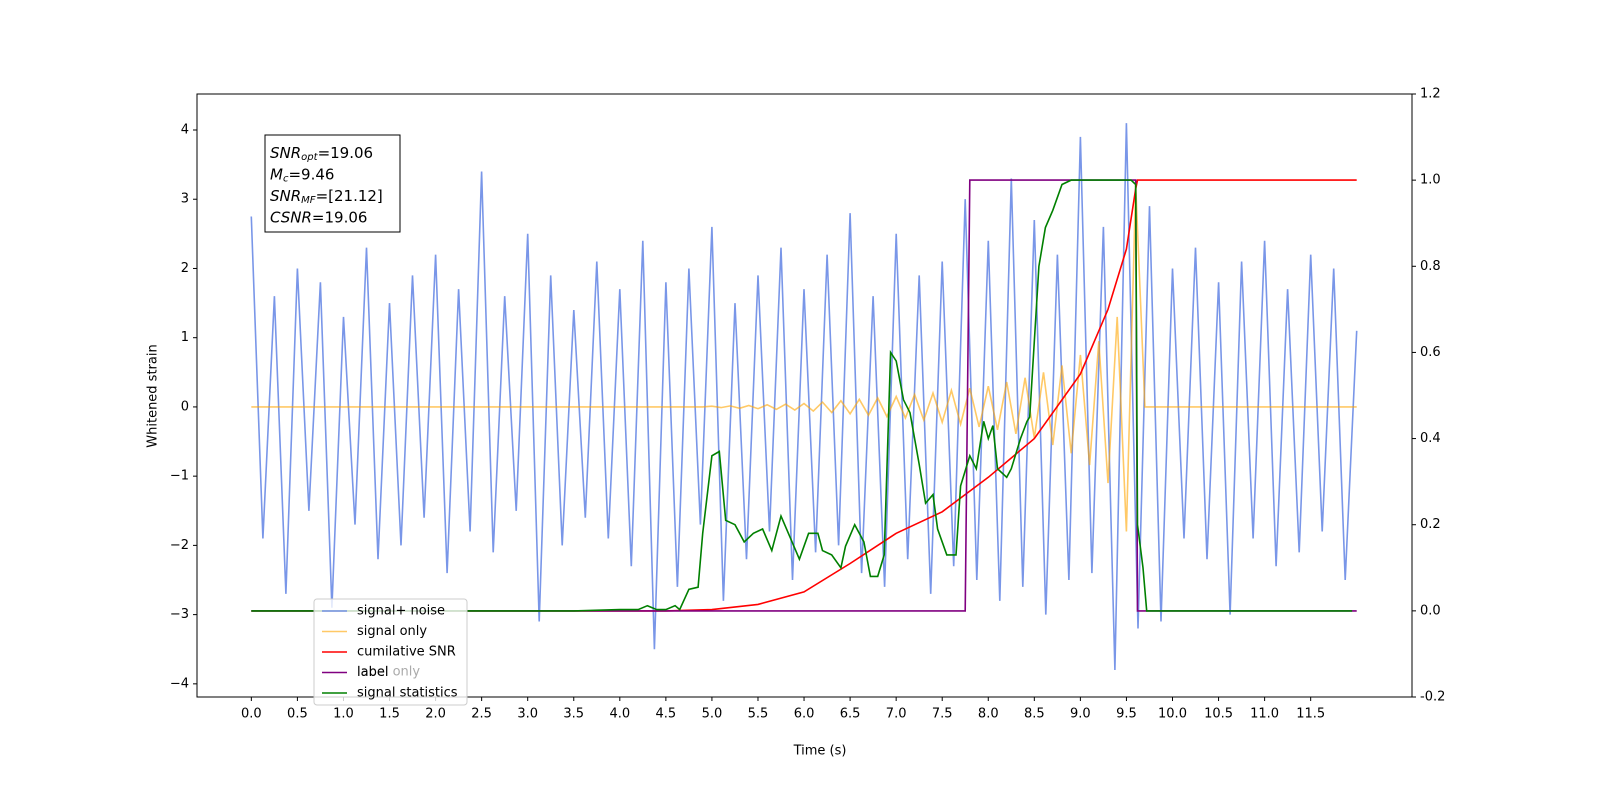 This screenshot has width=1600, height=800. I want to click on x-tick-label: 9.0, so click(1080, 714).